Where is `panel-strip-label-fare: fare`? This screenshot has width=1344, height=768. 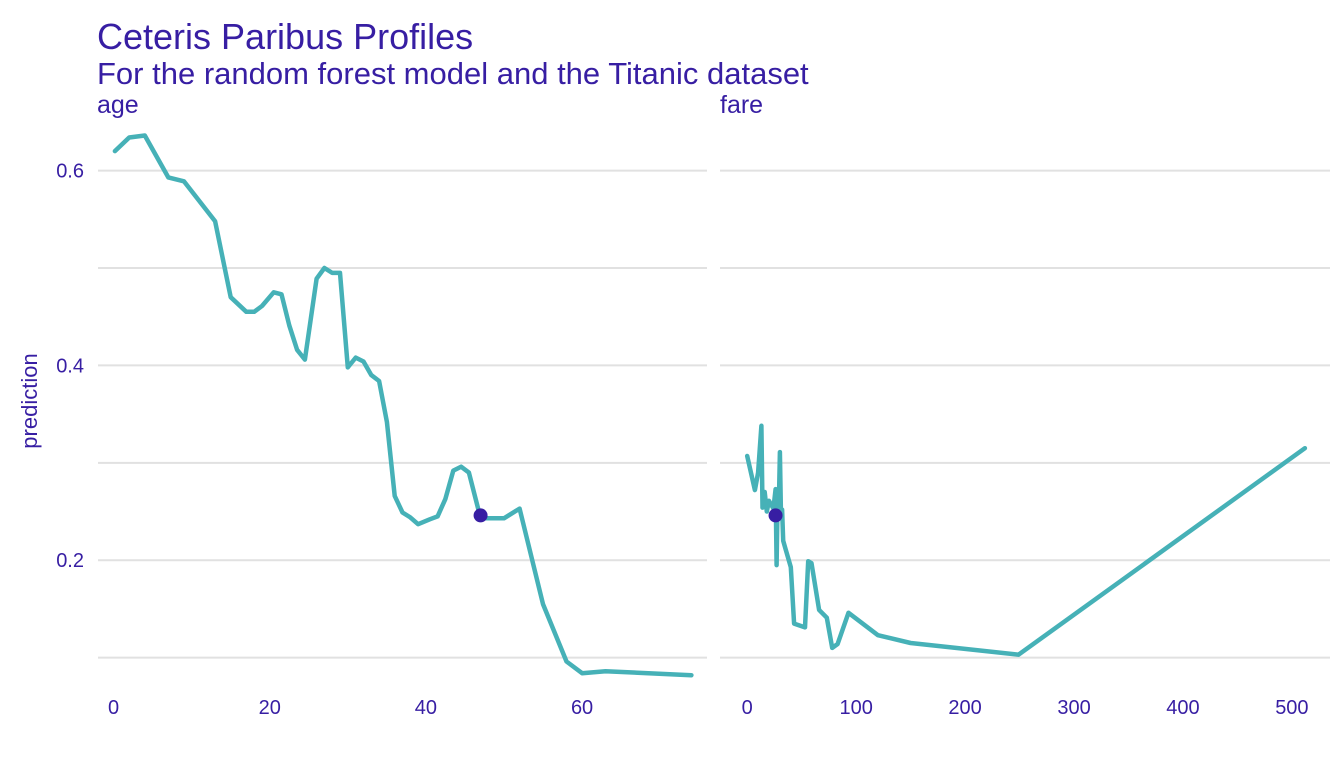 panel-strip-label-fare: fare is located at coordinates (741, 105).